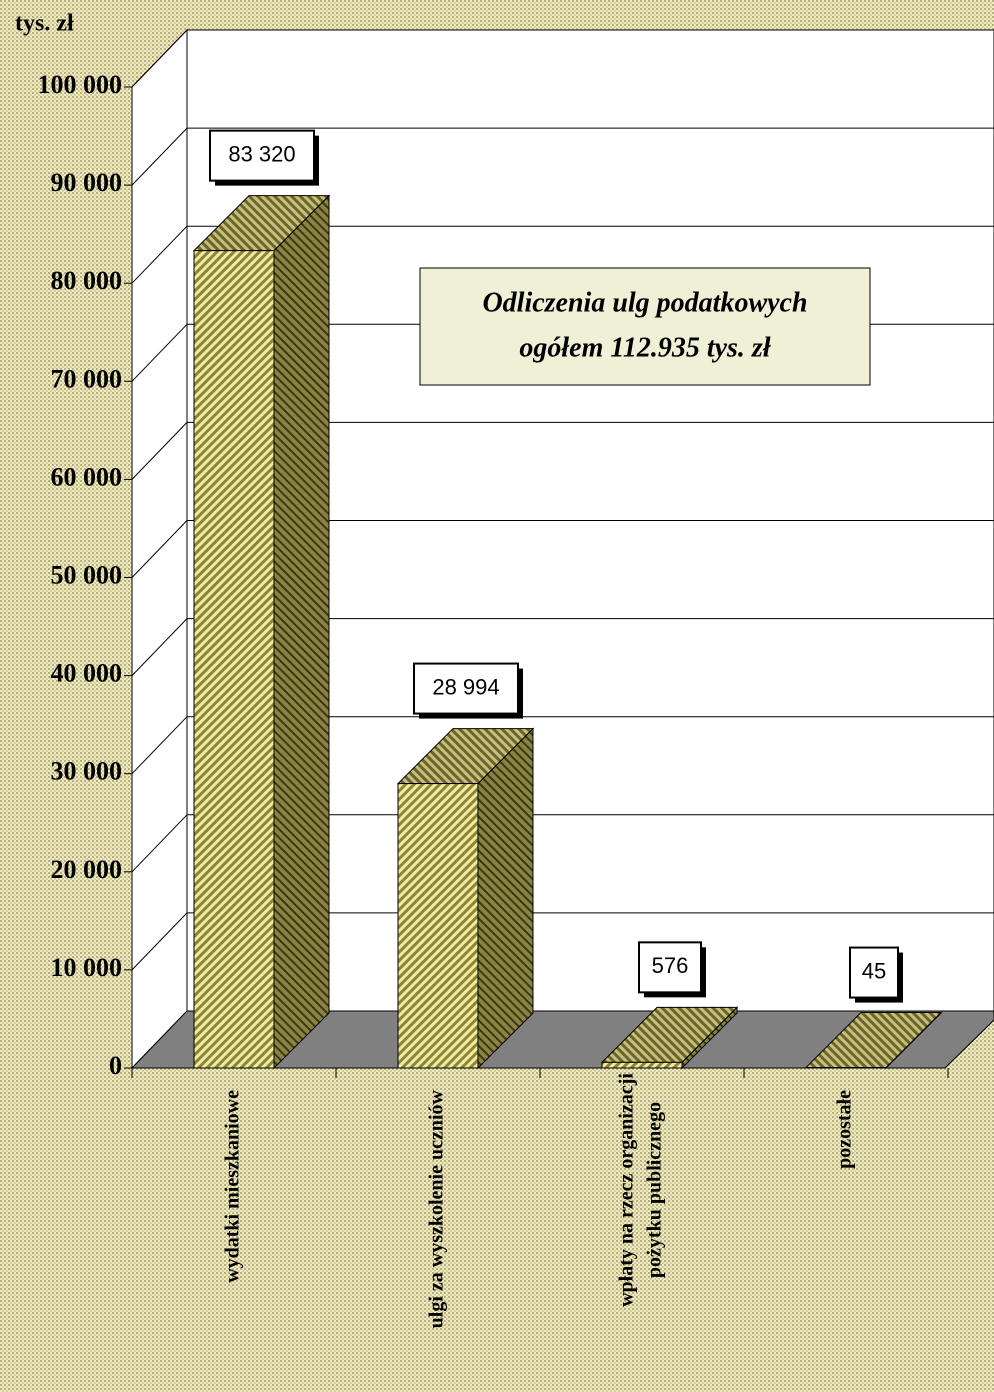 The image size is (994, 1392). What do you see at coordinates (80, 84) in the screenshot?
I see `y-tick-label: 100 000` at bounding box center [80, 84].